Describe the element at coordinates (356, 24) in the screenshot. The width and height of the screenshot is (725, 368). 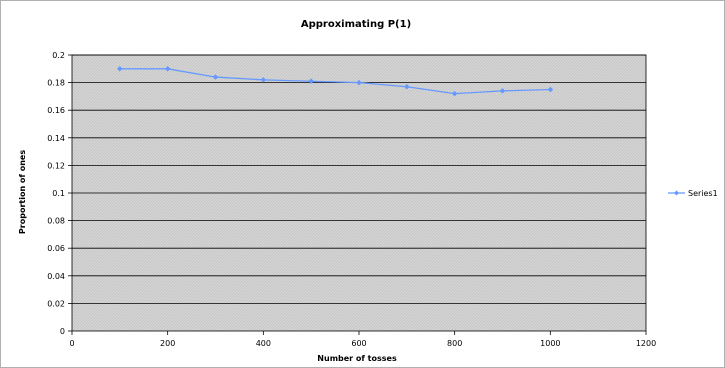
I see `chart-title: Approximating P(1)` at that location.